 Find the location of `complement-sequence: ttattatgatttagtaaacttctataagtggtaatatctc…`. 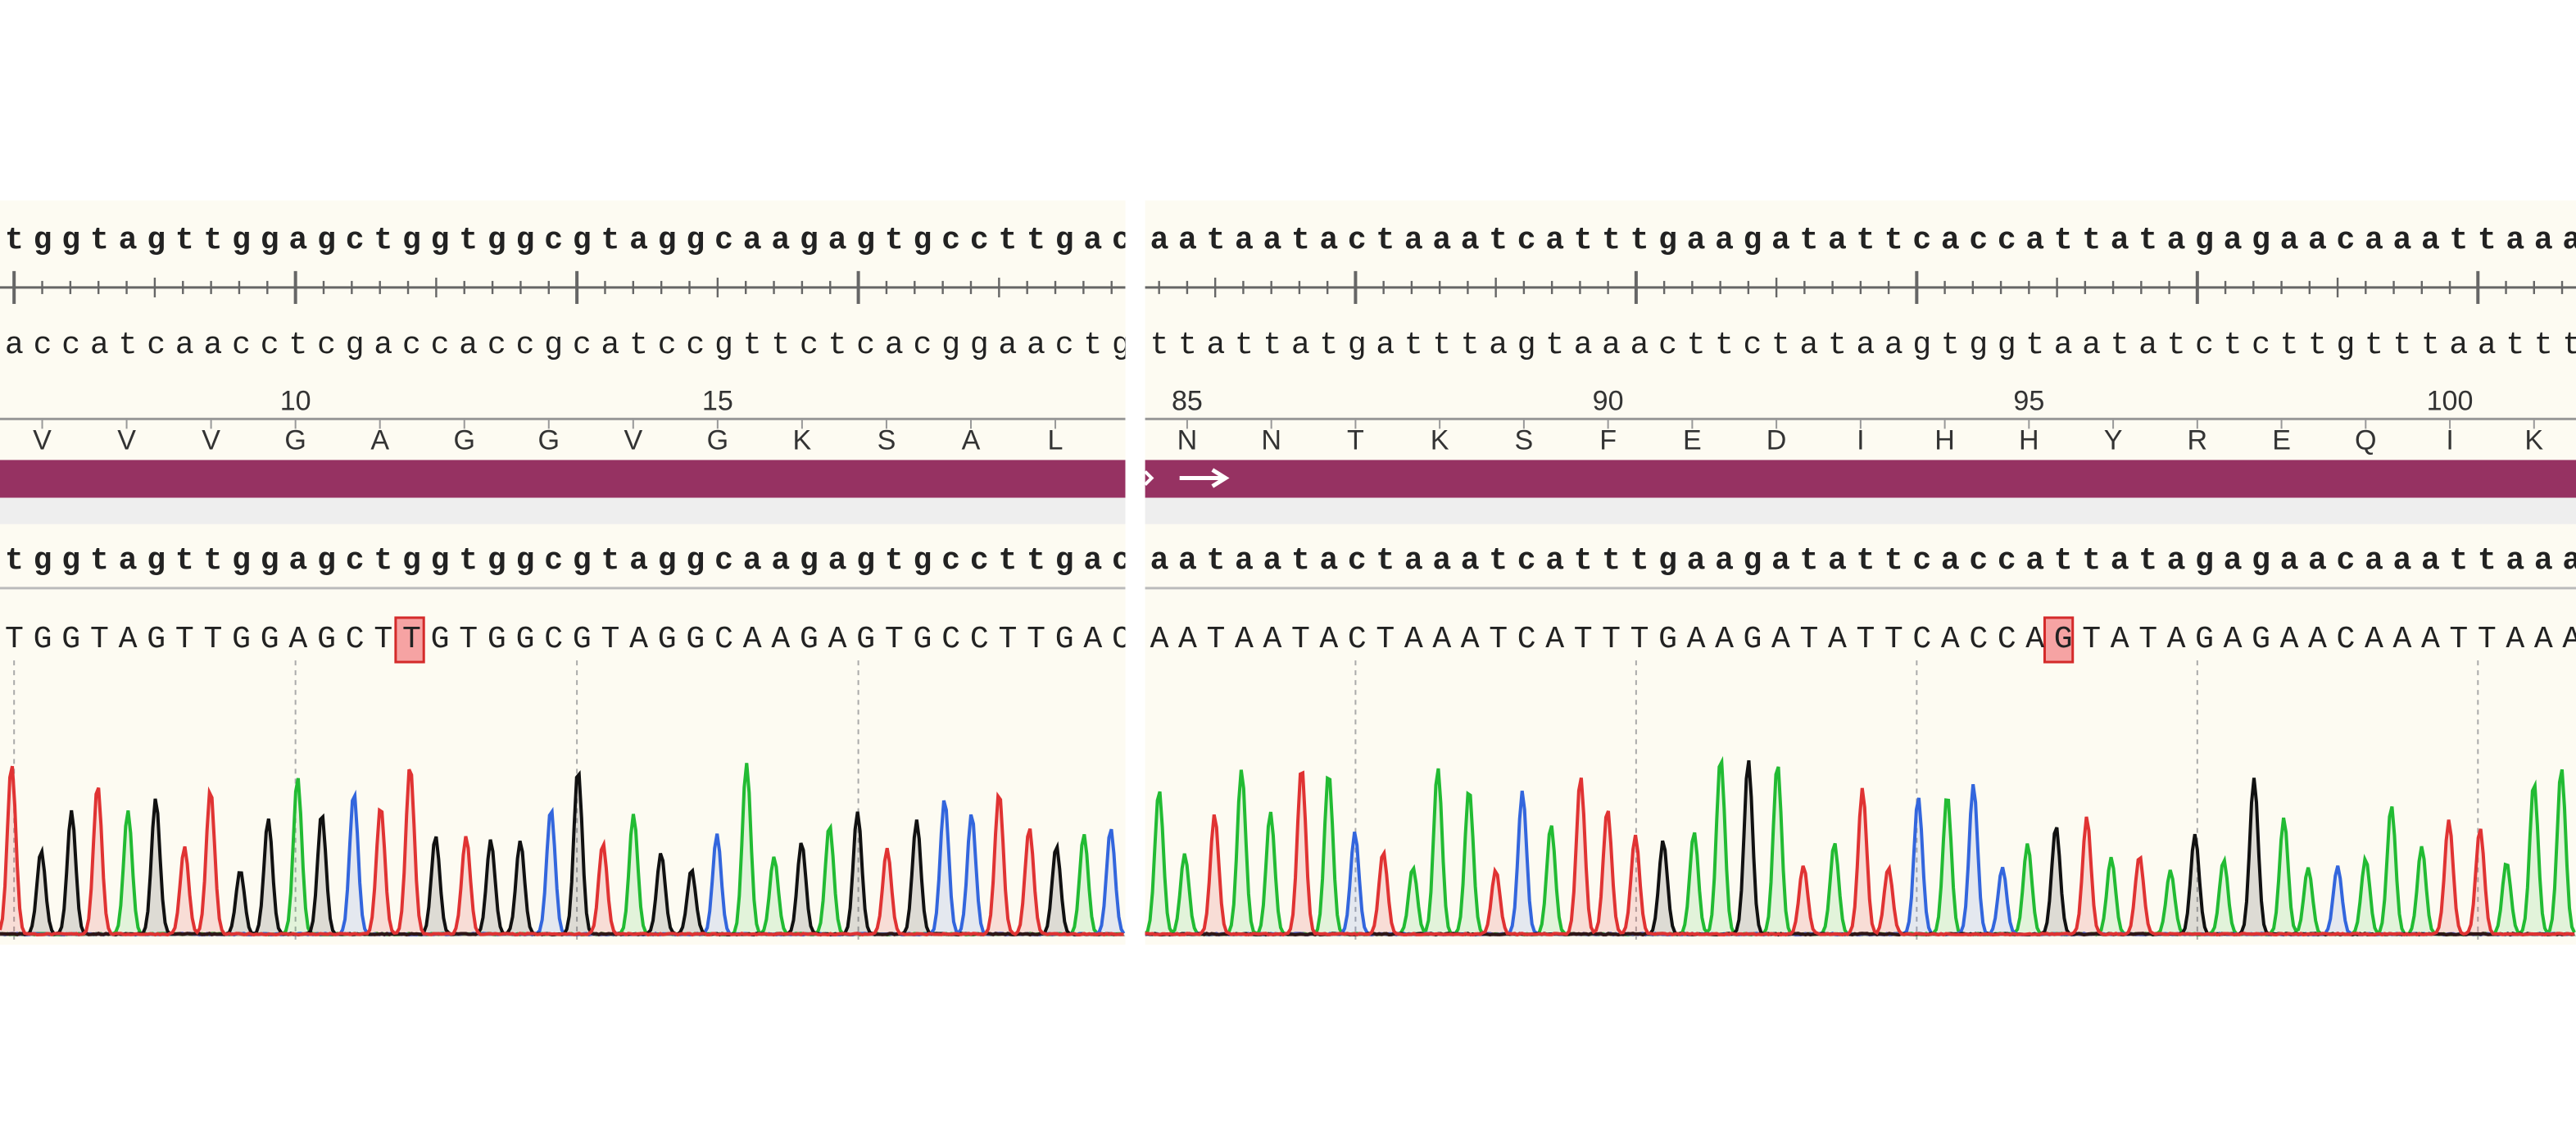

complement-sequence: ttattatgatttagtaaacttctataagtggtaatatctc… is located at coordinates (1863, 345).